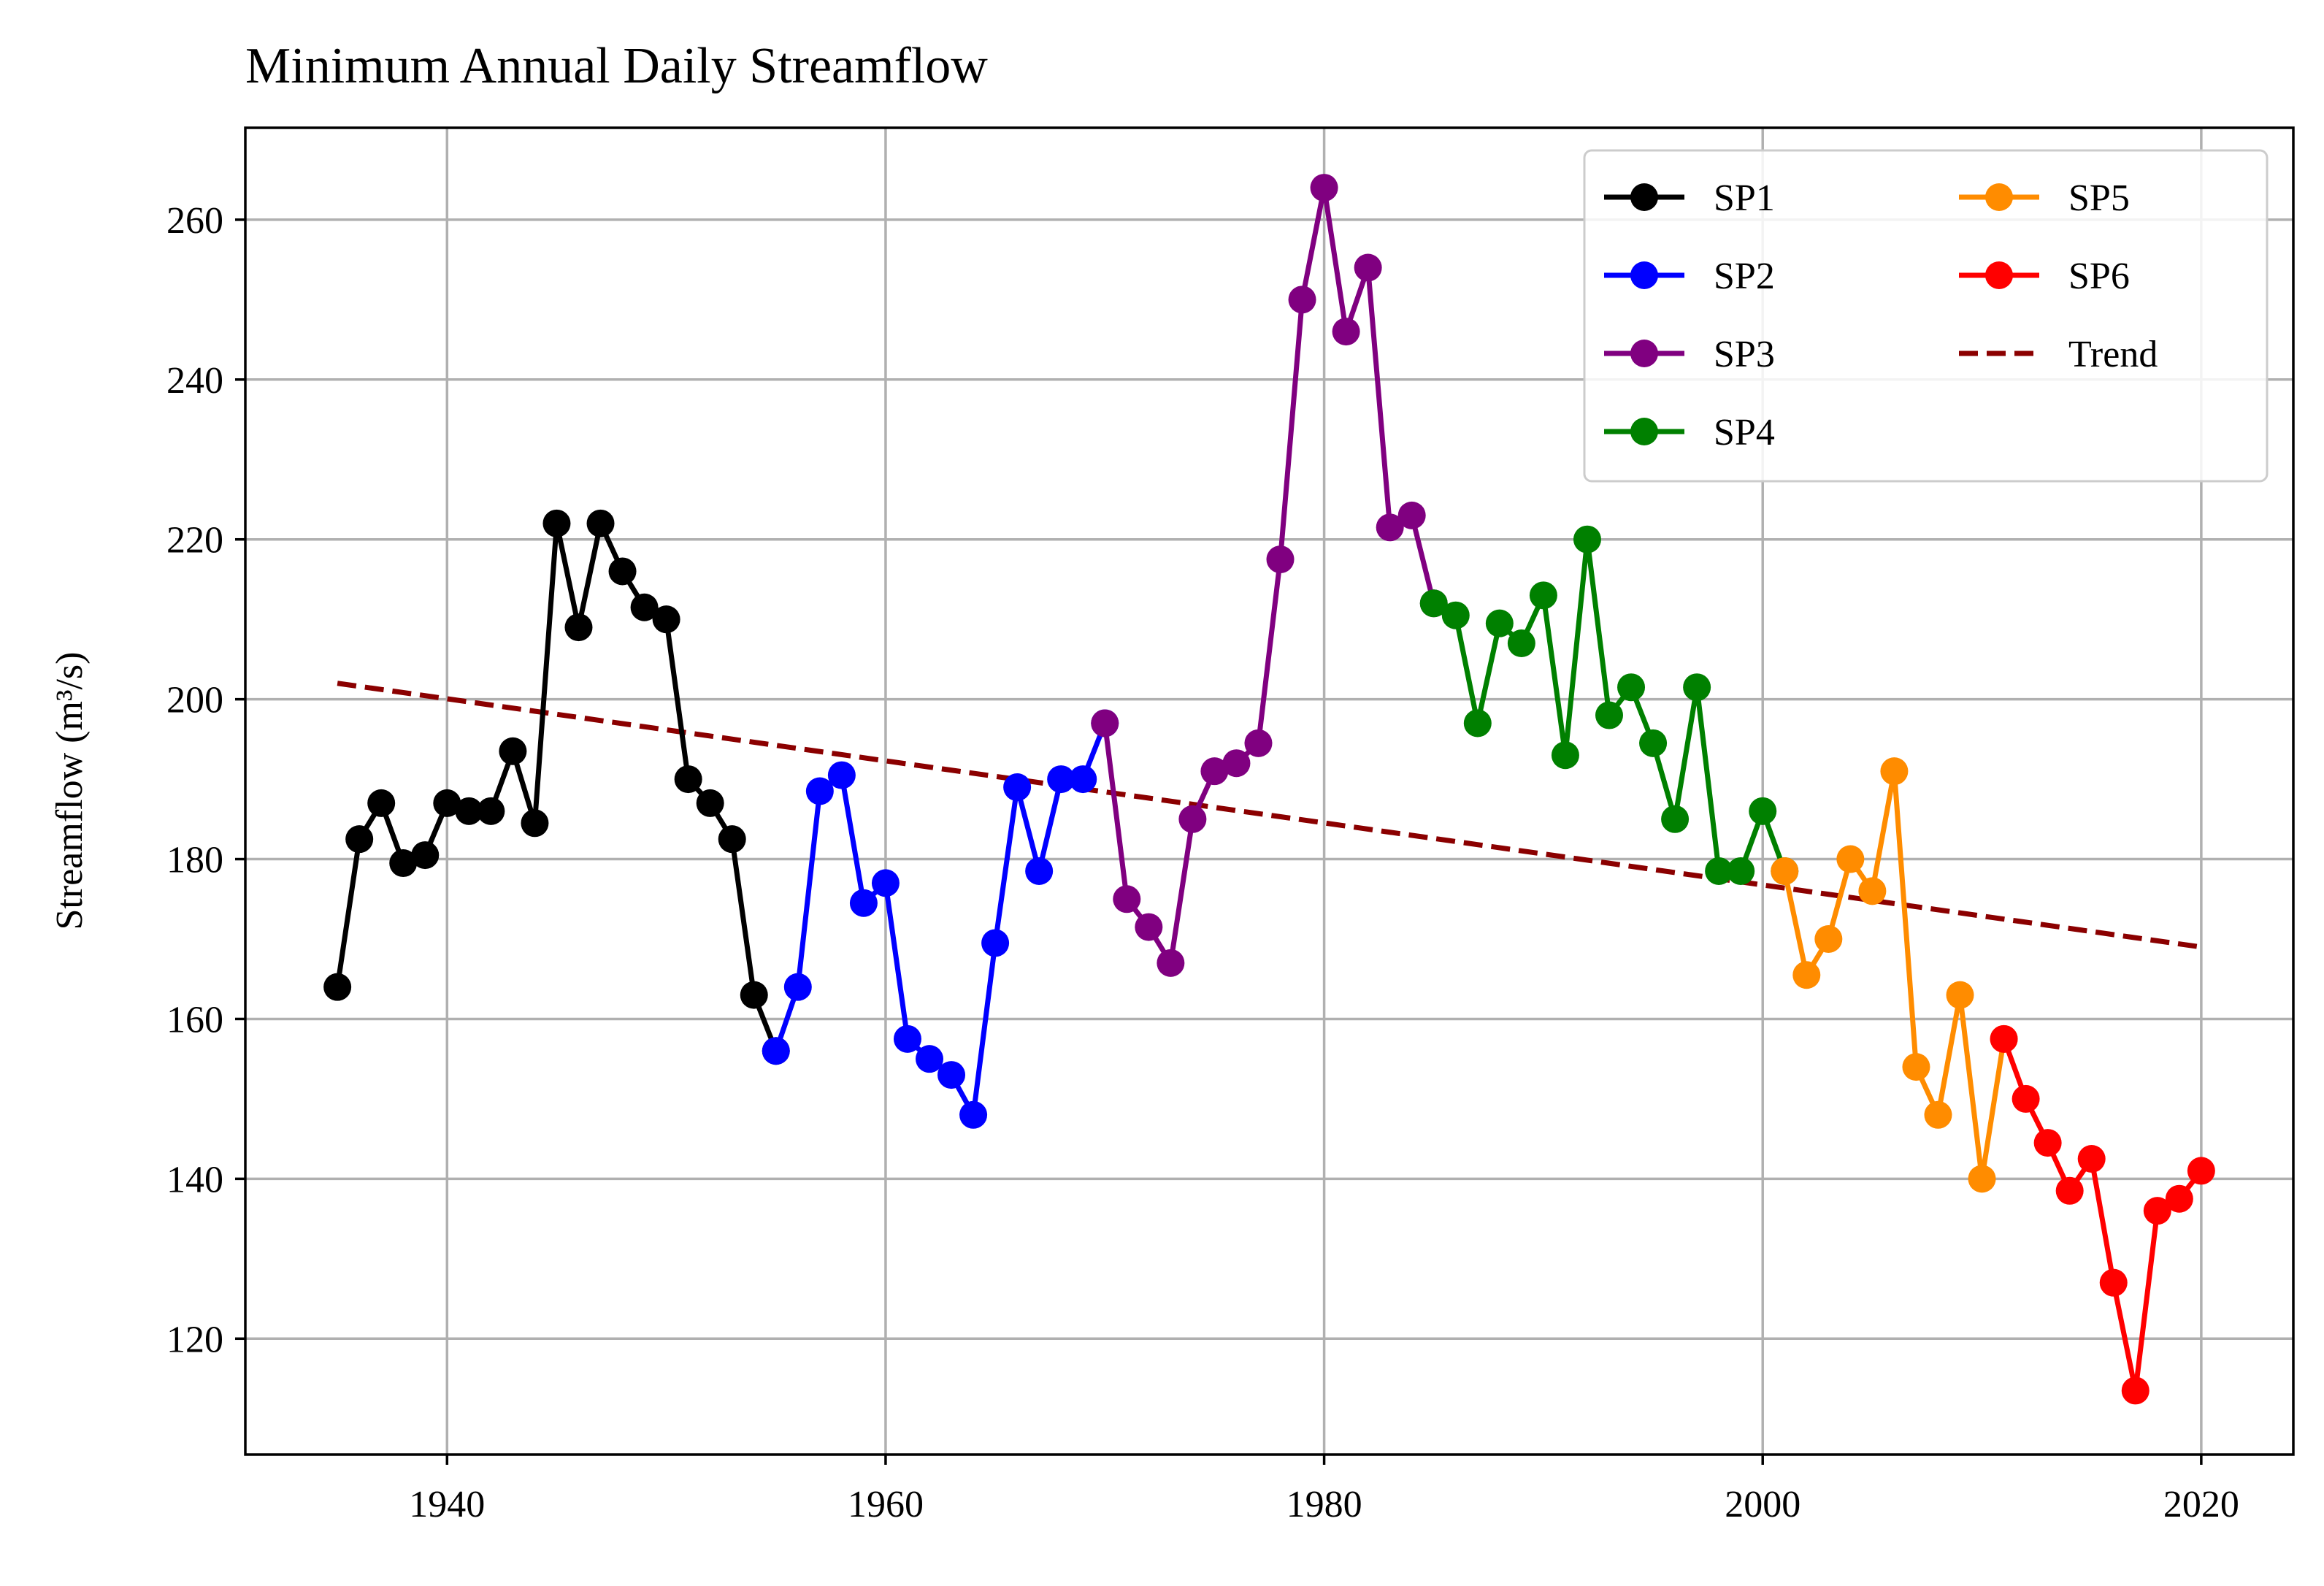 This screenshot has height=1586, width=2324. What do you see at coordinates (616, 66) in the screenshot?
I see `chart-title: Minimum Annual Daily Streamflow` at bounding box center [616, 66].